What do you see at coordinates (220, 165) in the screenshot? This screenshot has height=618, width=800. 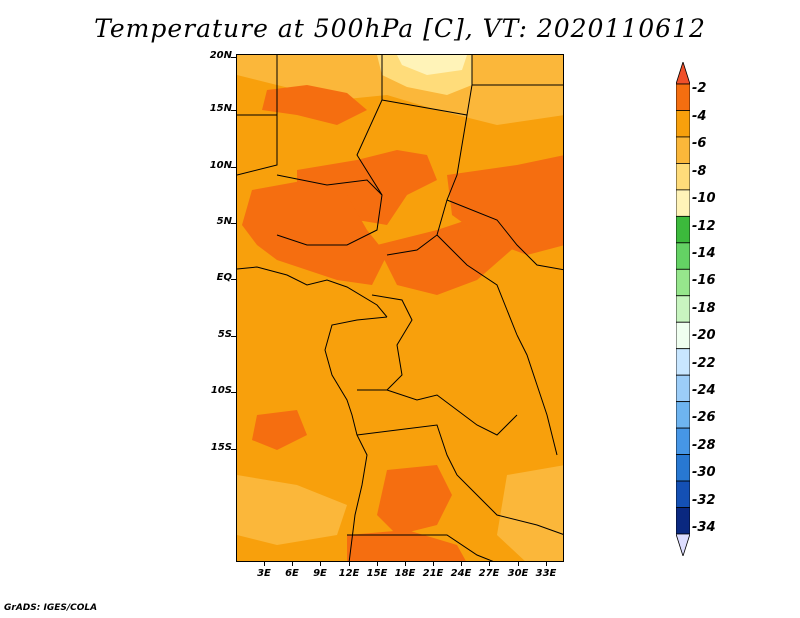 I see `y-label-10n: 10N` at bounding box center [220, 165].